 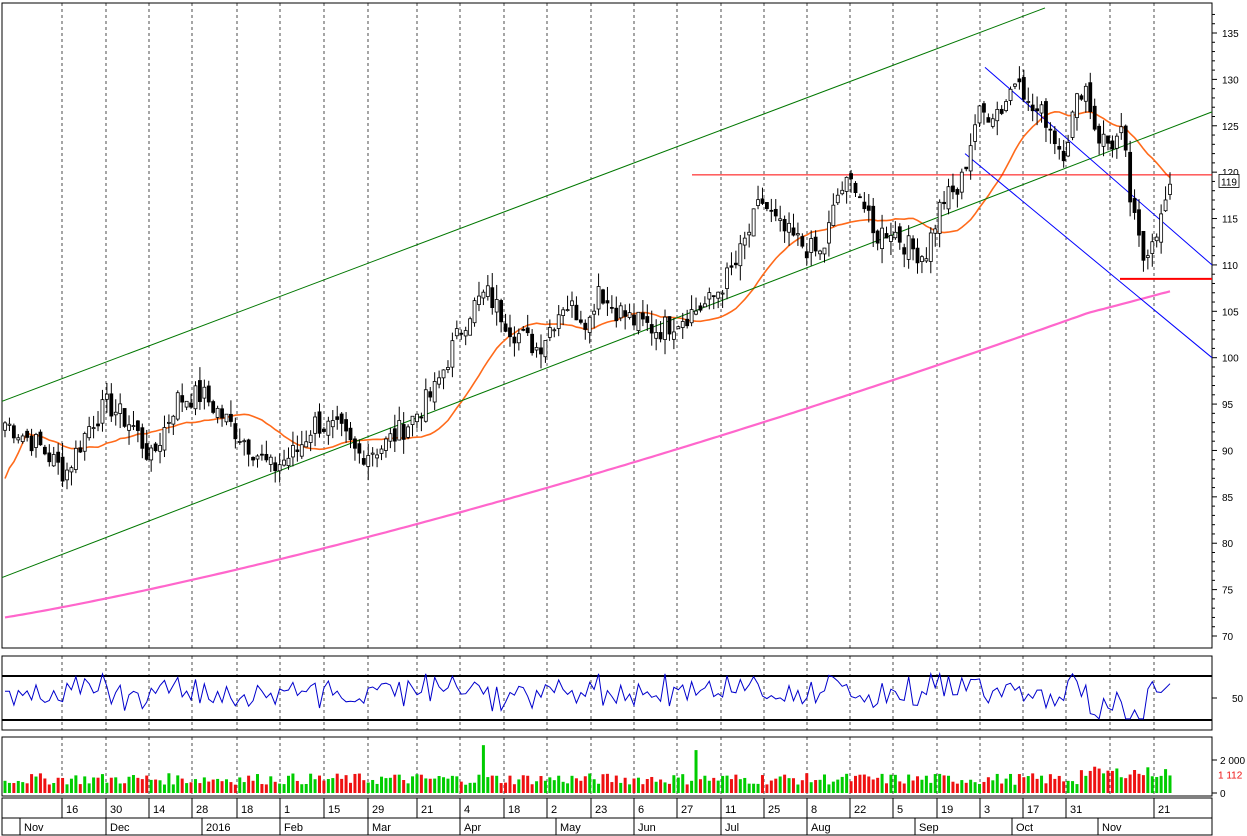 I want to click on y-tick-label: 90, so click(x=1228, y=451).